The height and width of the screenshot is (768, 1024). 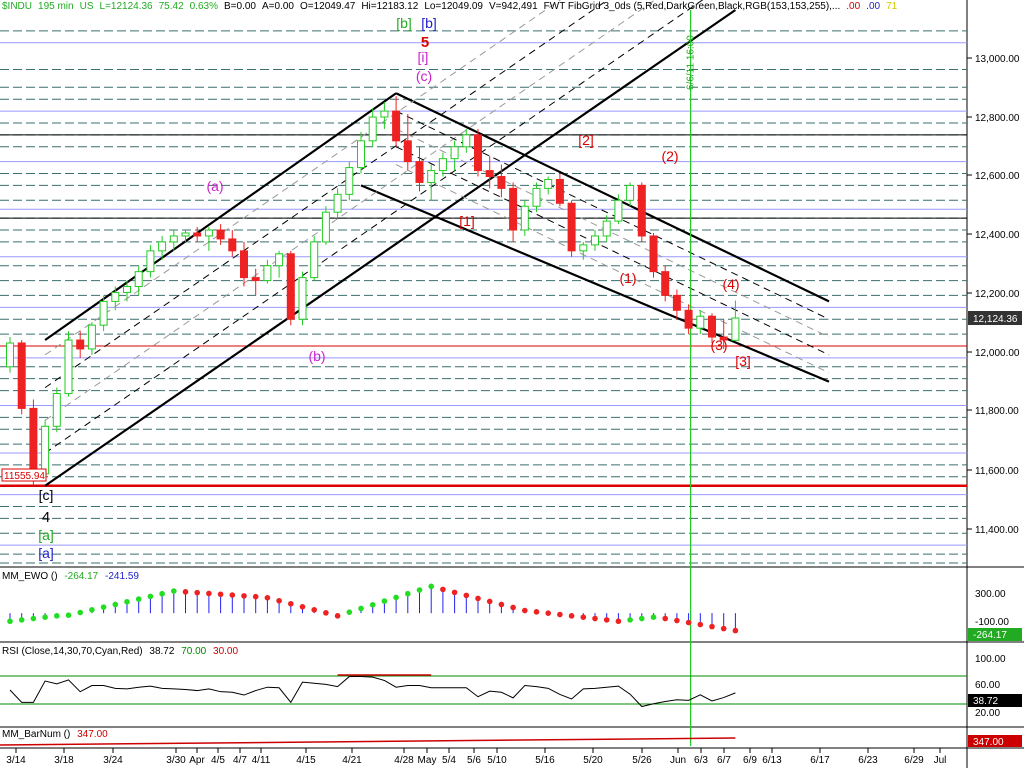 What do you see at coordinates (453, 6) in the screenshot?
I see `header-low: Lo=12049.09` at bounding box center [453, 6].